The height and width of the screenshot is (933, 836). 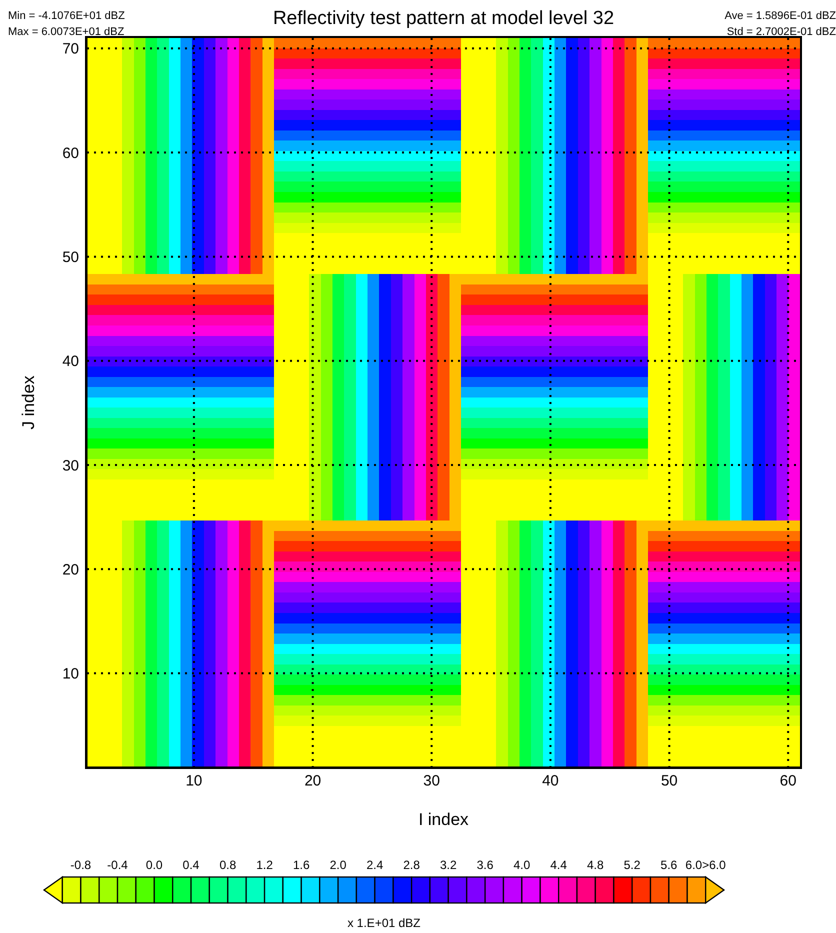 What do you see at coordinates (595, 865) in the screenshot?
I see `color-bar-label: 4.8` at bounding box center [595, 865].